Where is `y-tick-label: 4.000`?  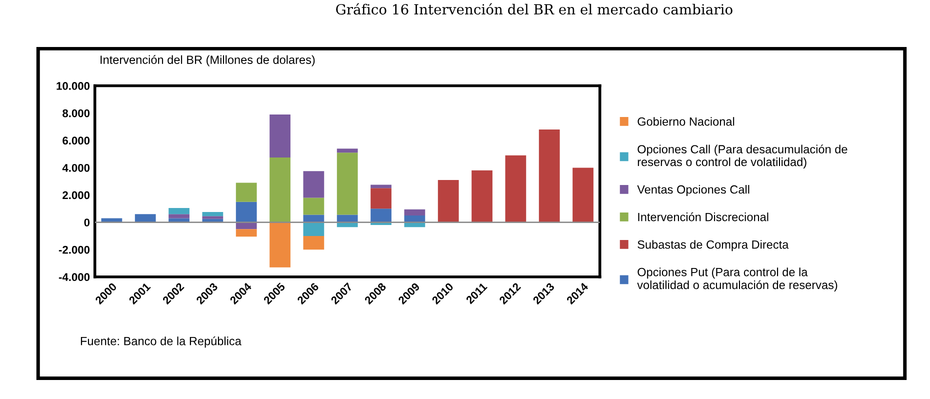 y-tick-label: 4.000 is located at coordinates (76, 168).